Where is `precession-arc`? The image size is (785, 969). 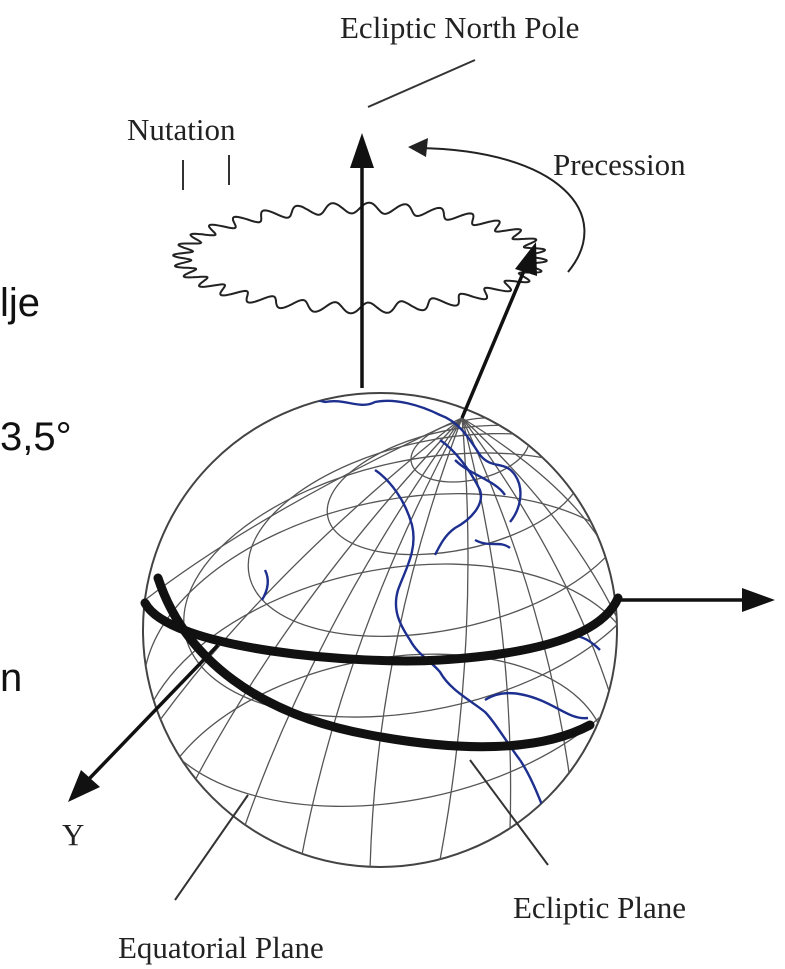 precession-arc is located at coordinates (501, 210).